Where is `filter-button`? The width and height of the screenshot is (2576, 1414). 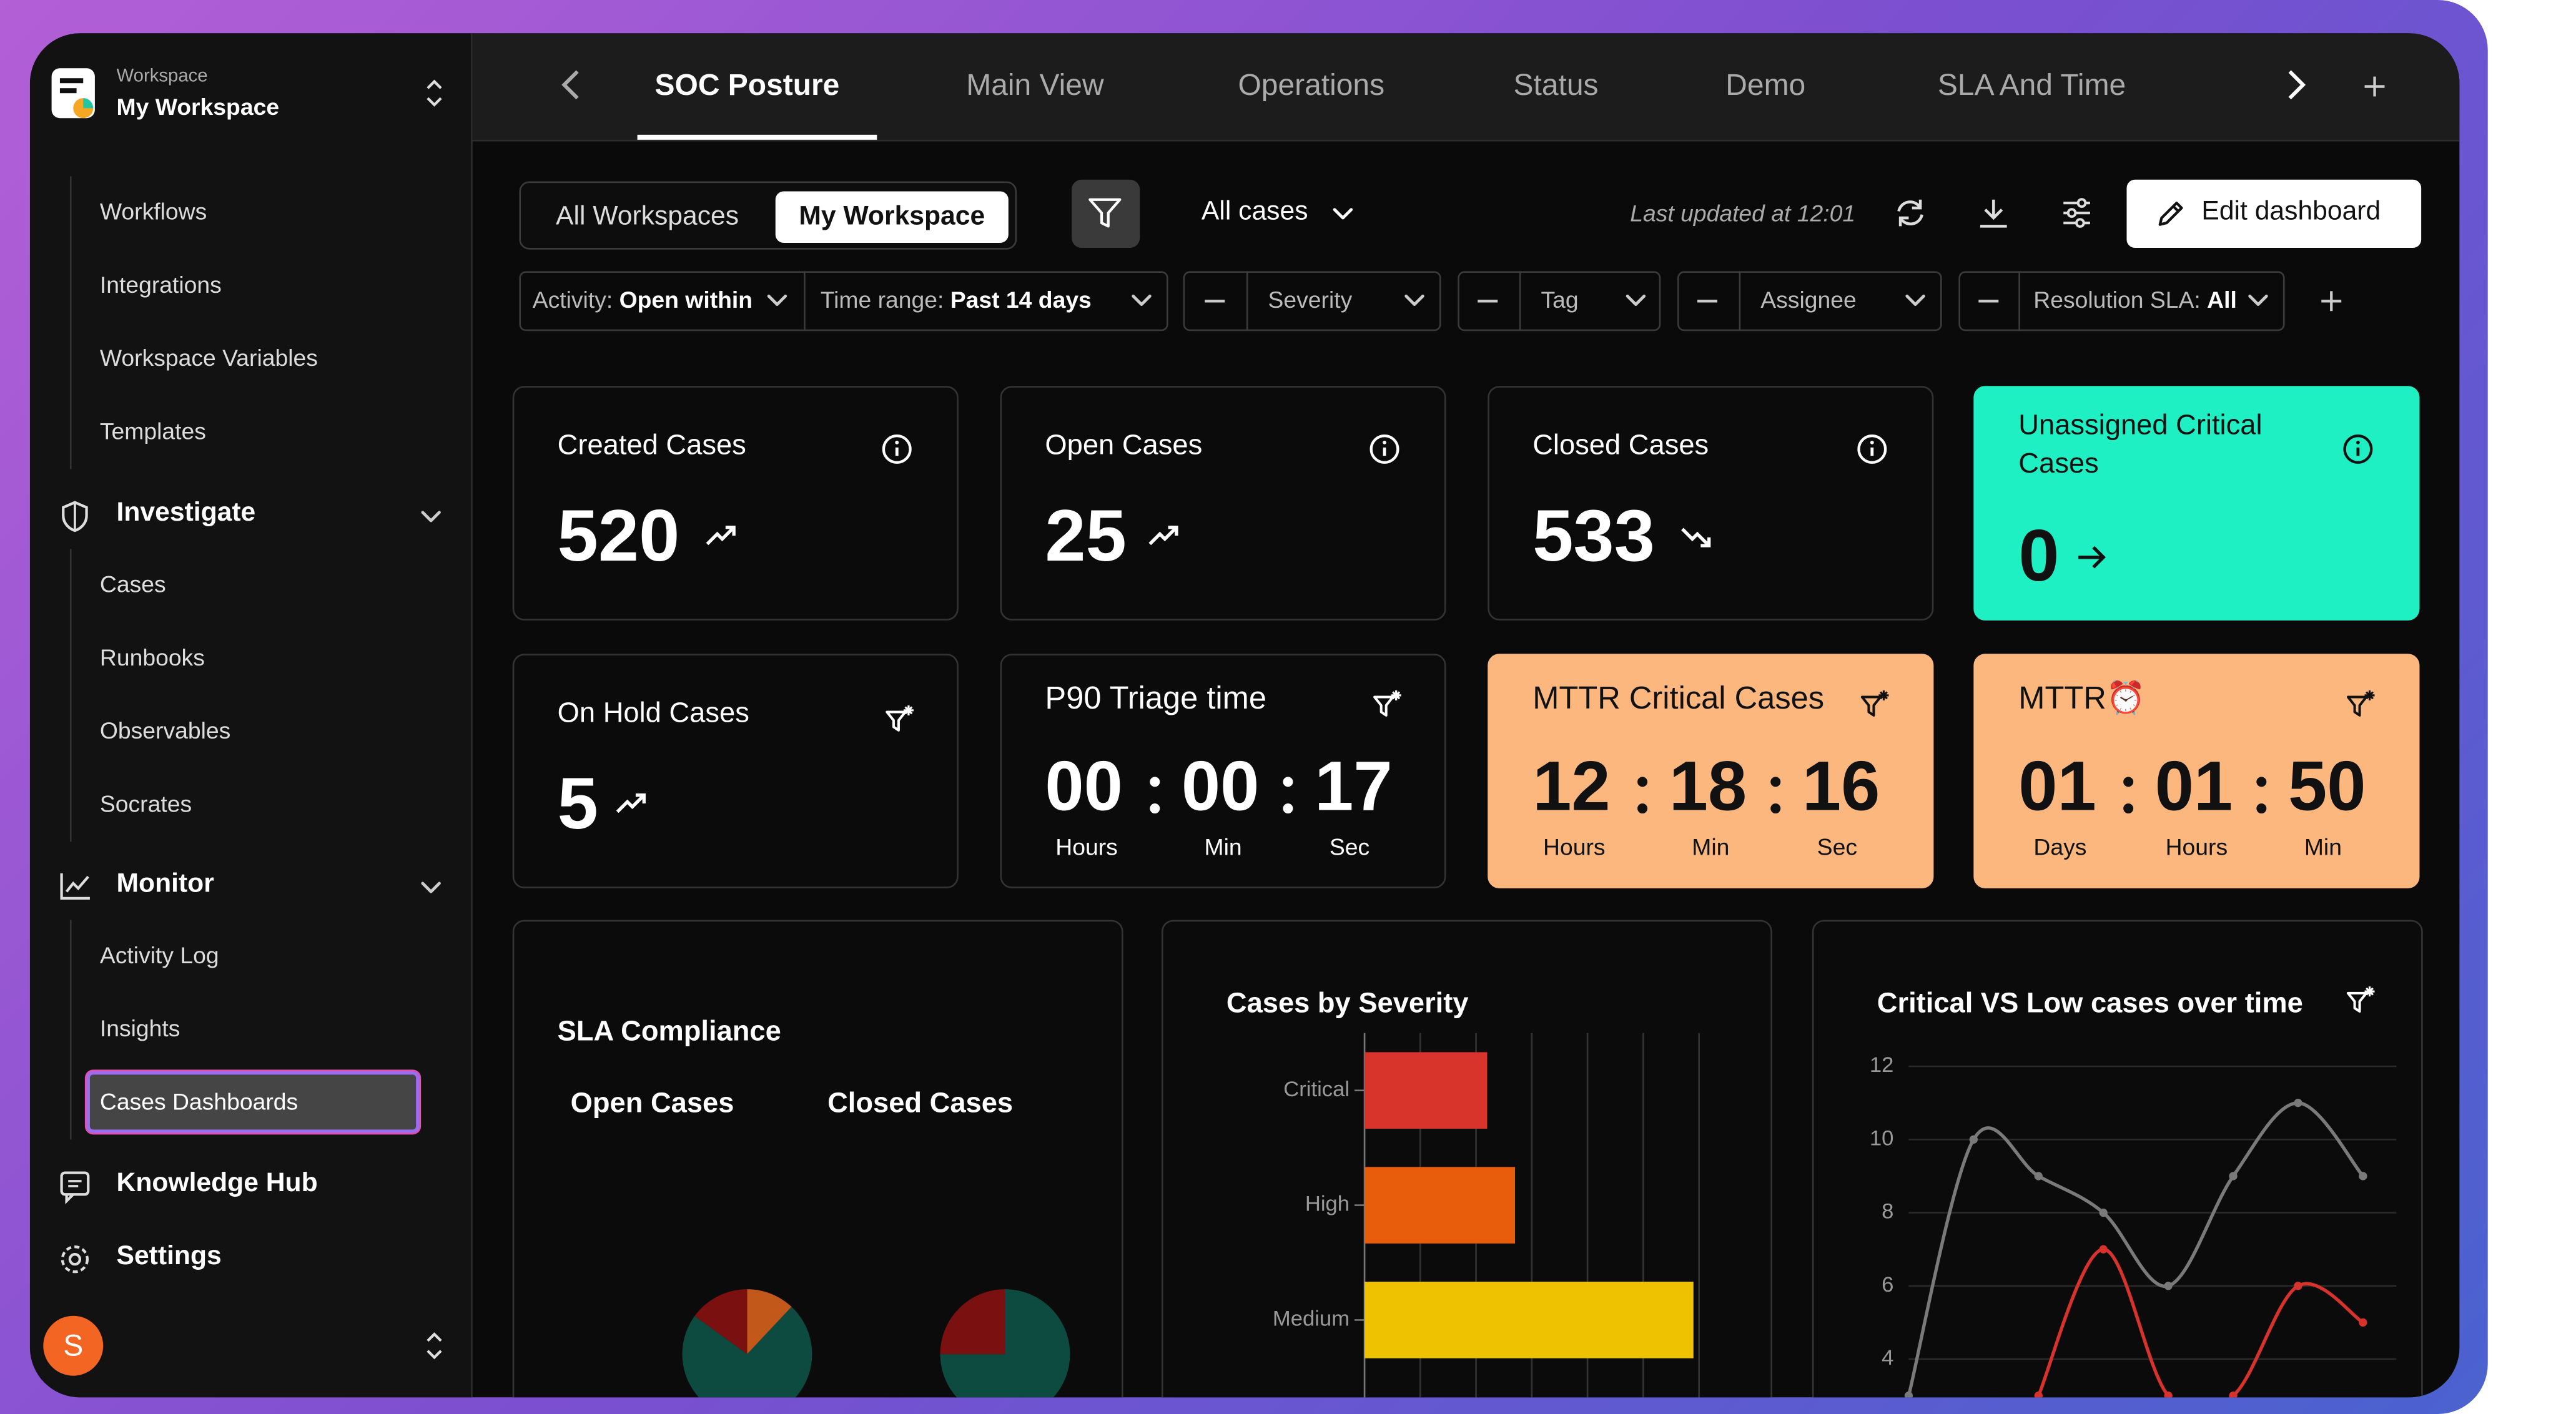
filter-button is located at coordinates (1106, 213).